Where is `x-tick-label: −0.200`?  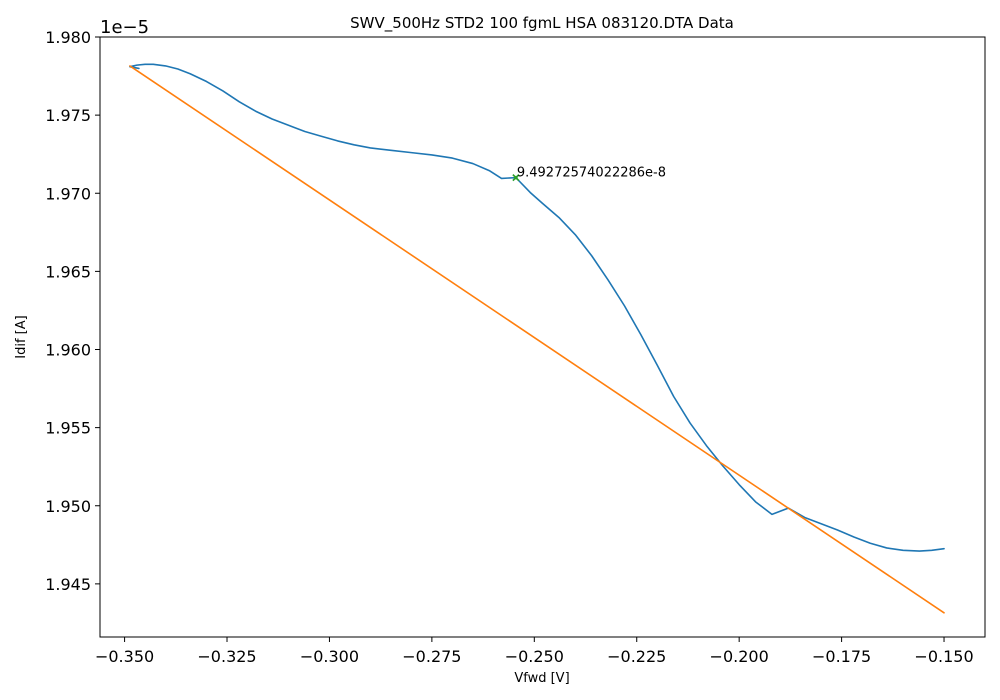 x-tick-label: −0.200 is located at coordinates (739, 656).